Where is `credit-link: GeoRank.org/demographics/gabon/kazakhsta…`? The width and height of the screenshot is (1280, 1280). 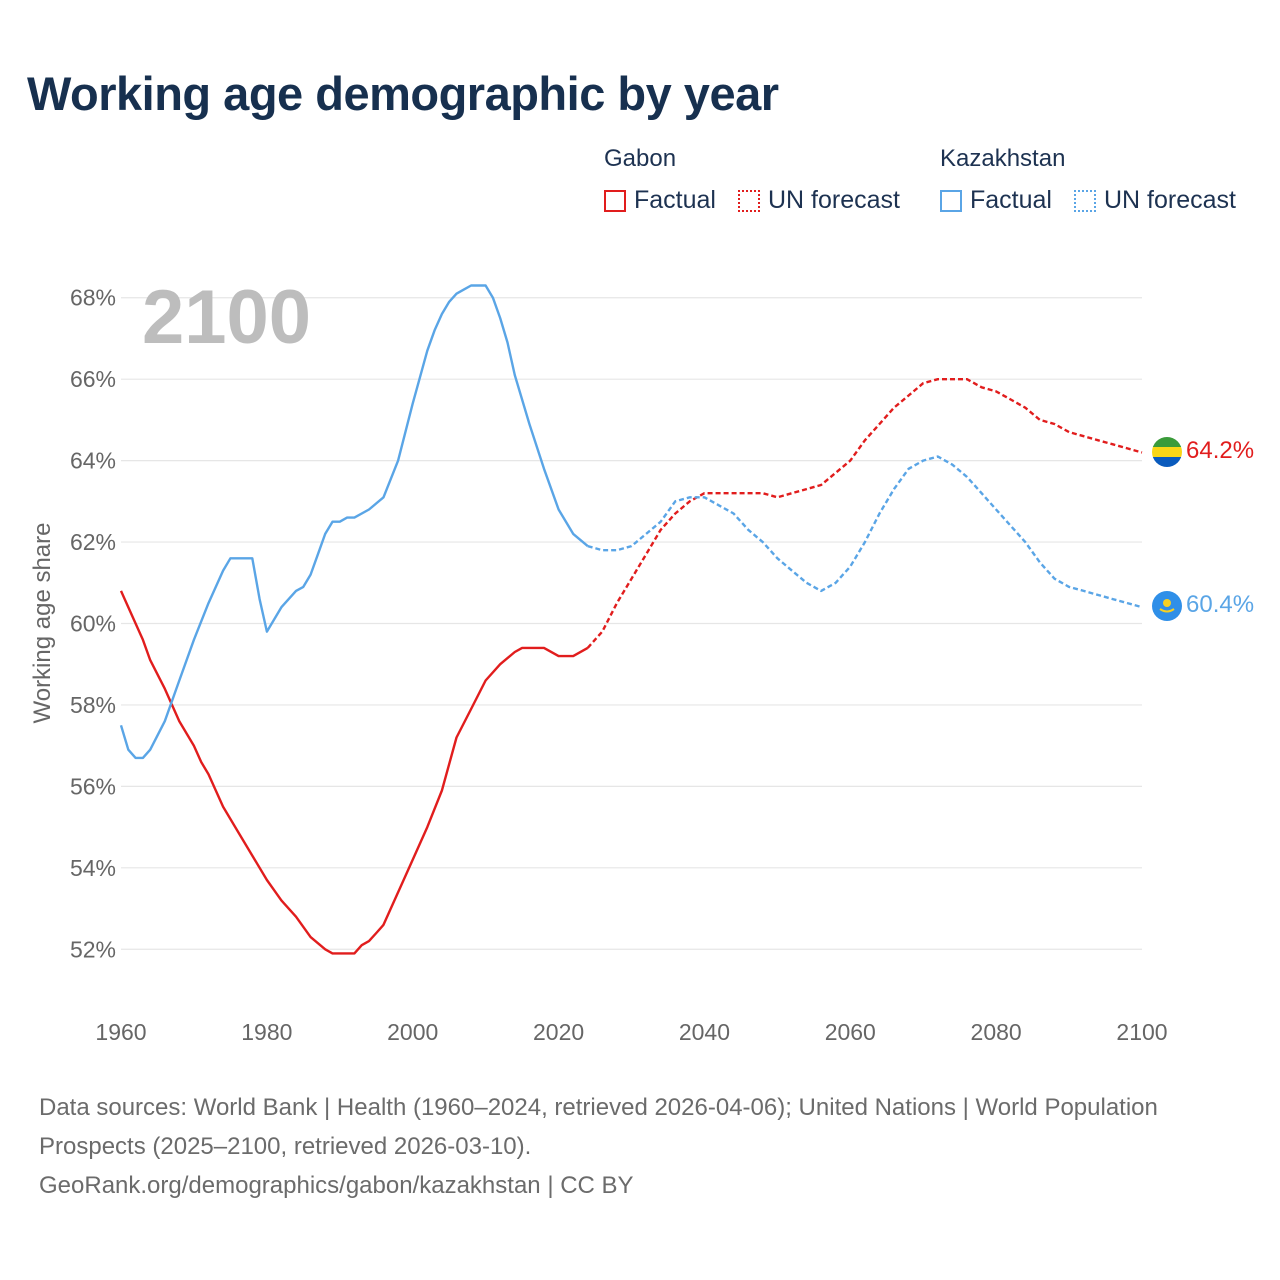 credit-link: GeoRank.org/demographics/gabon/kazakhsta… is located at coordinates (336, 1185).